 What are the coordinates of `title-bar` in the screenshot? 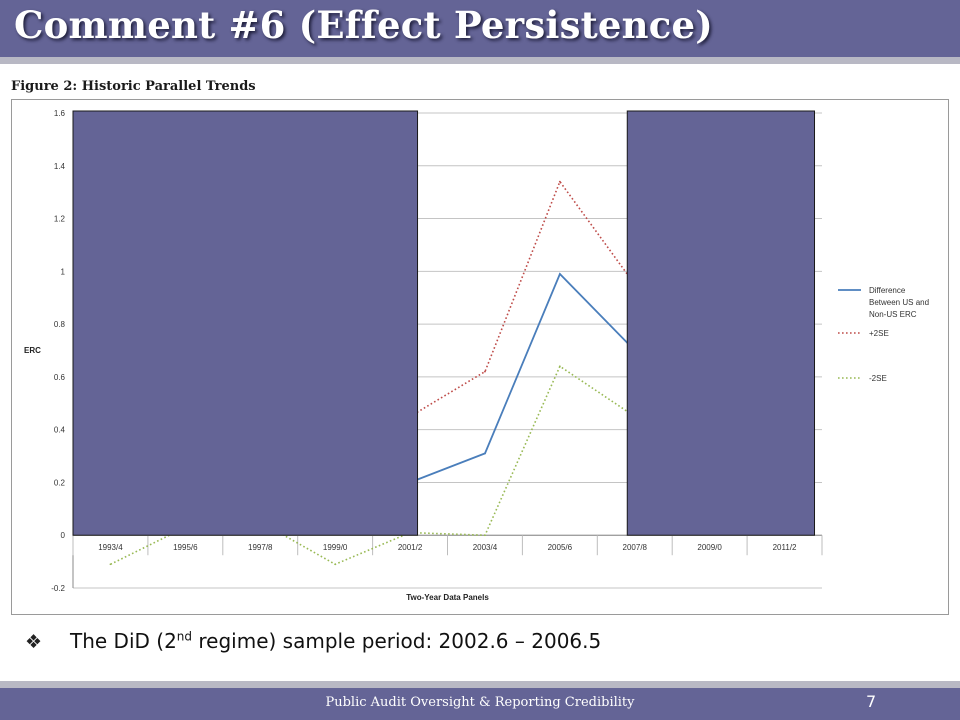 It's located at (480, 28).